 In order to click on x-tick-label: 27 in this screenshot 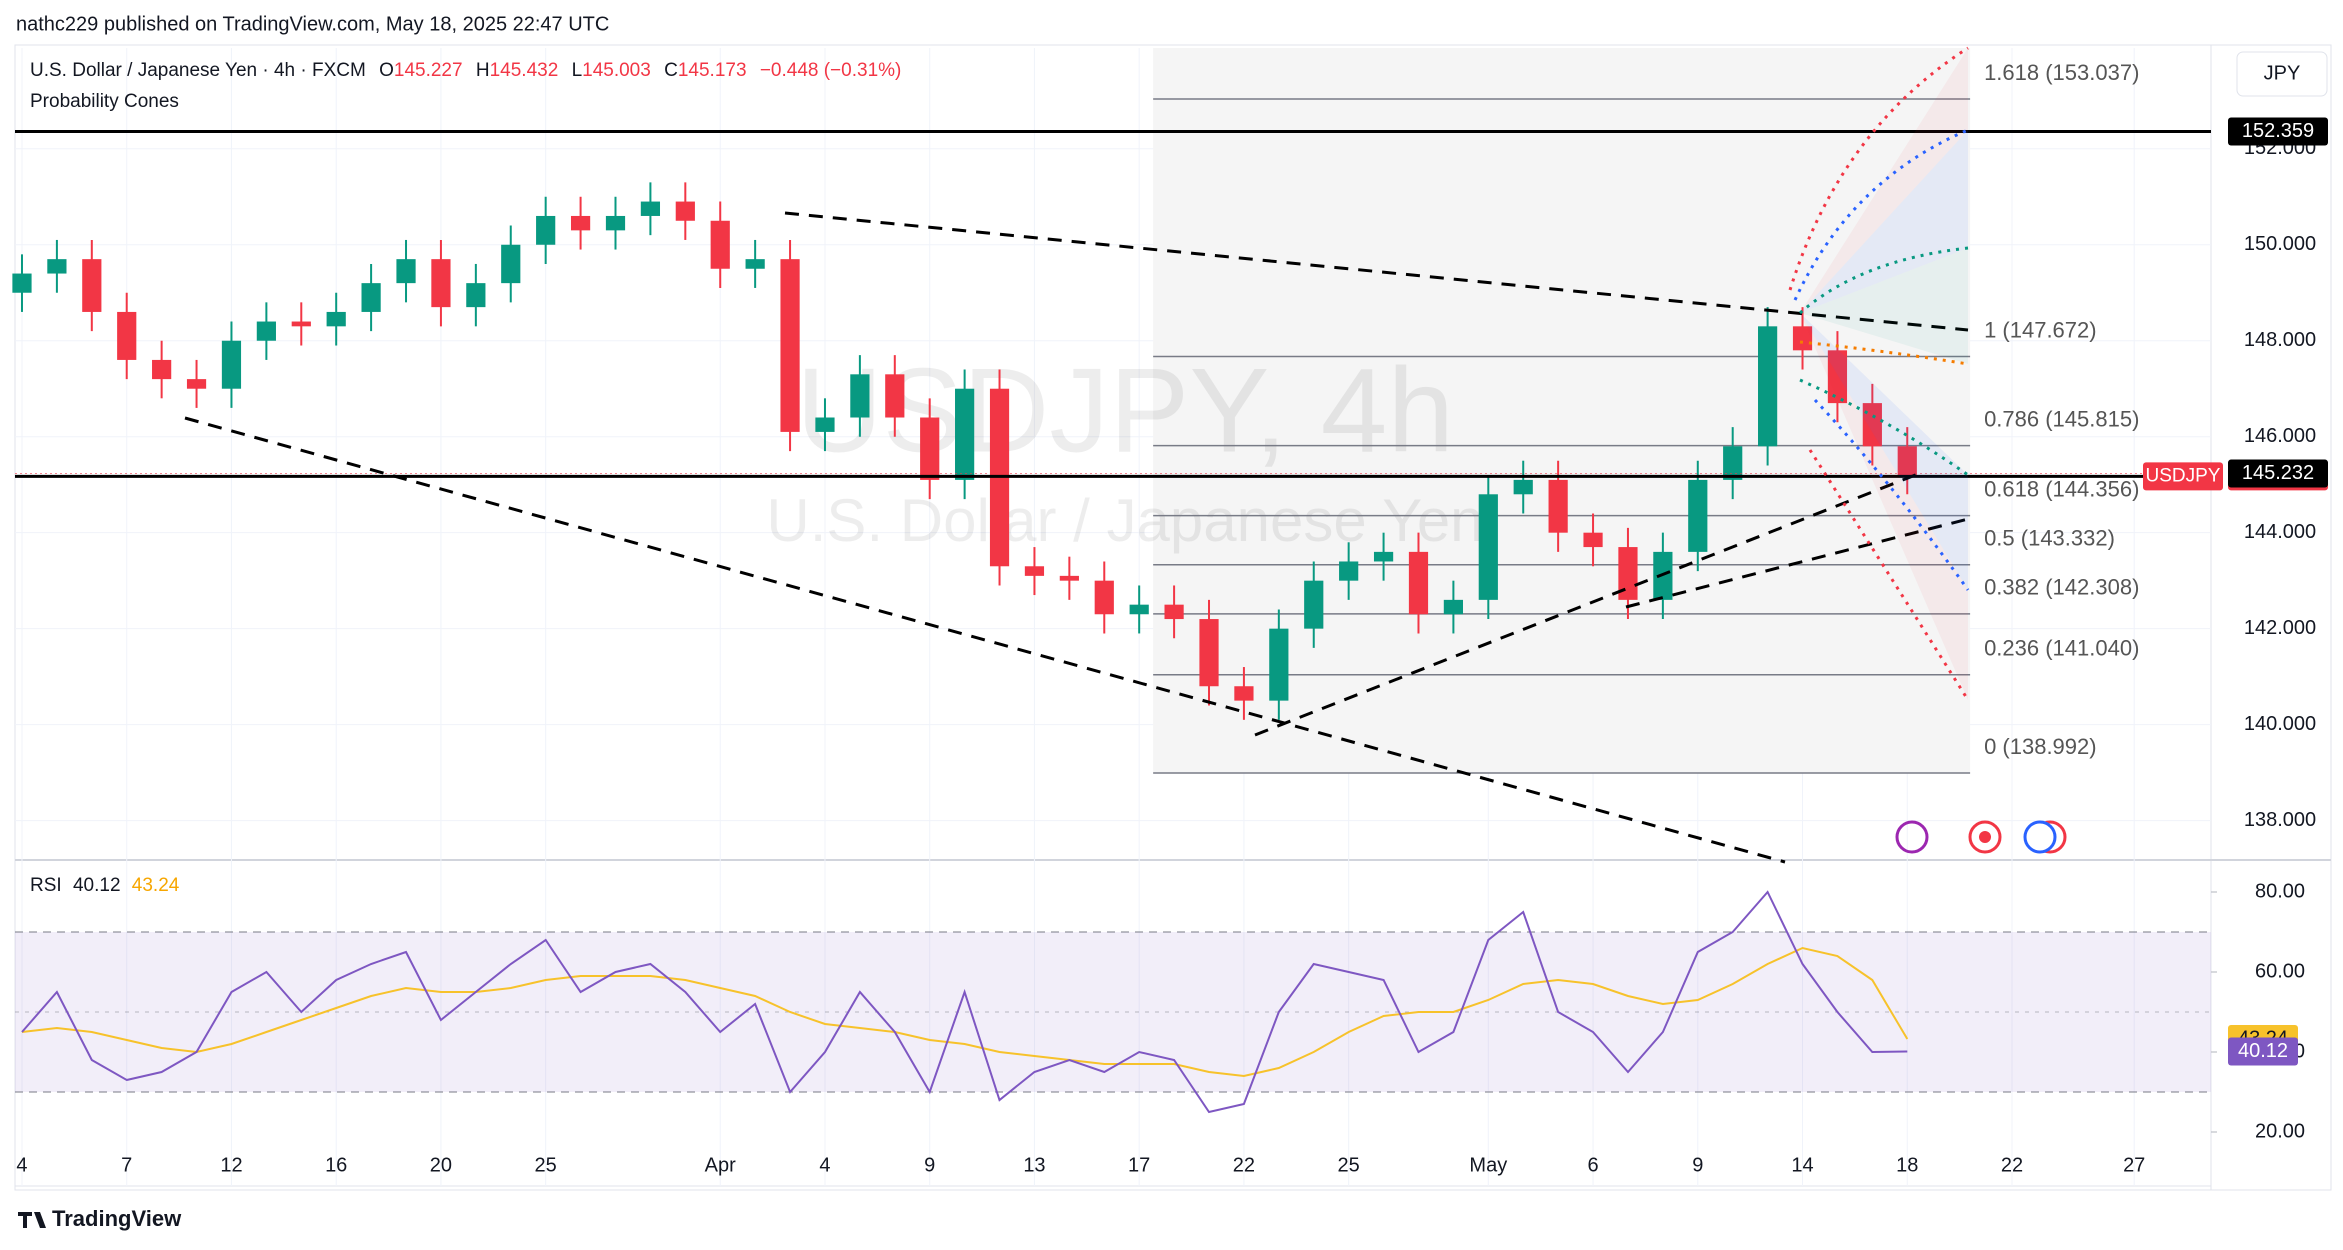, I will do `click(2134, 1165)`.